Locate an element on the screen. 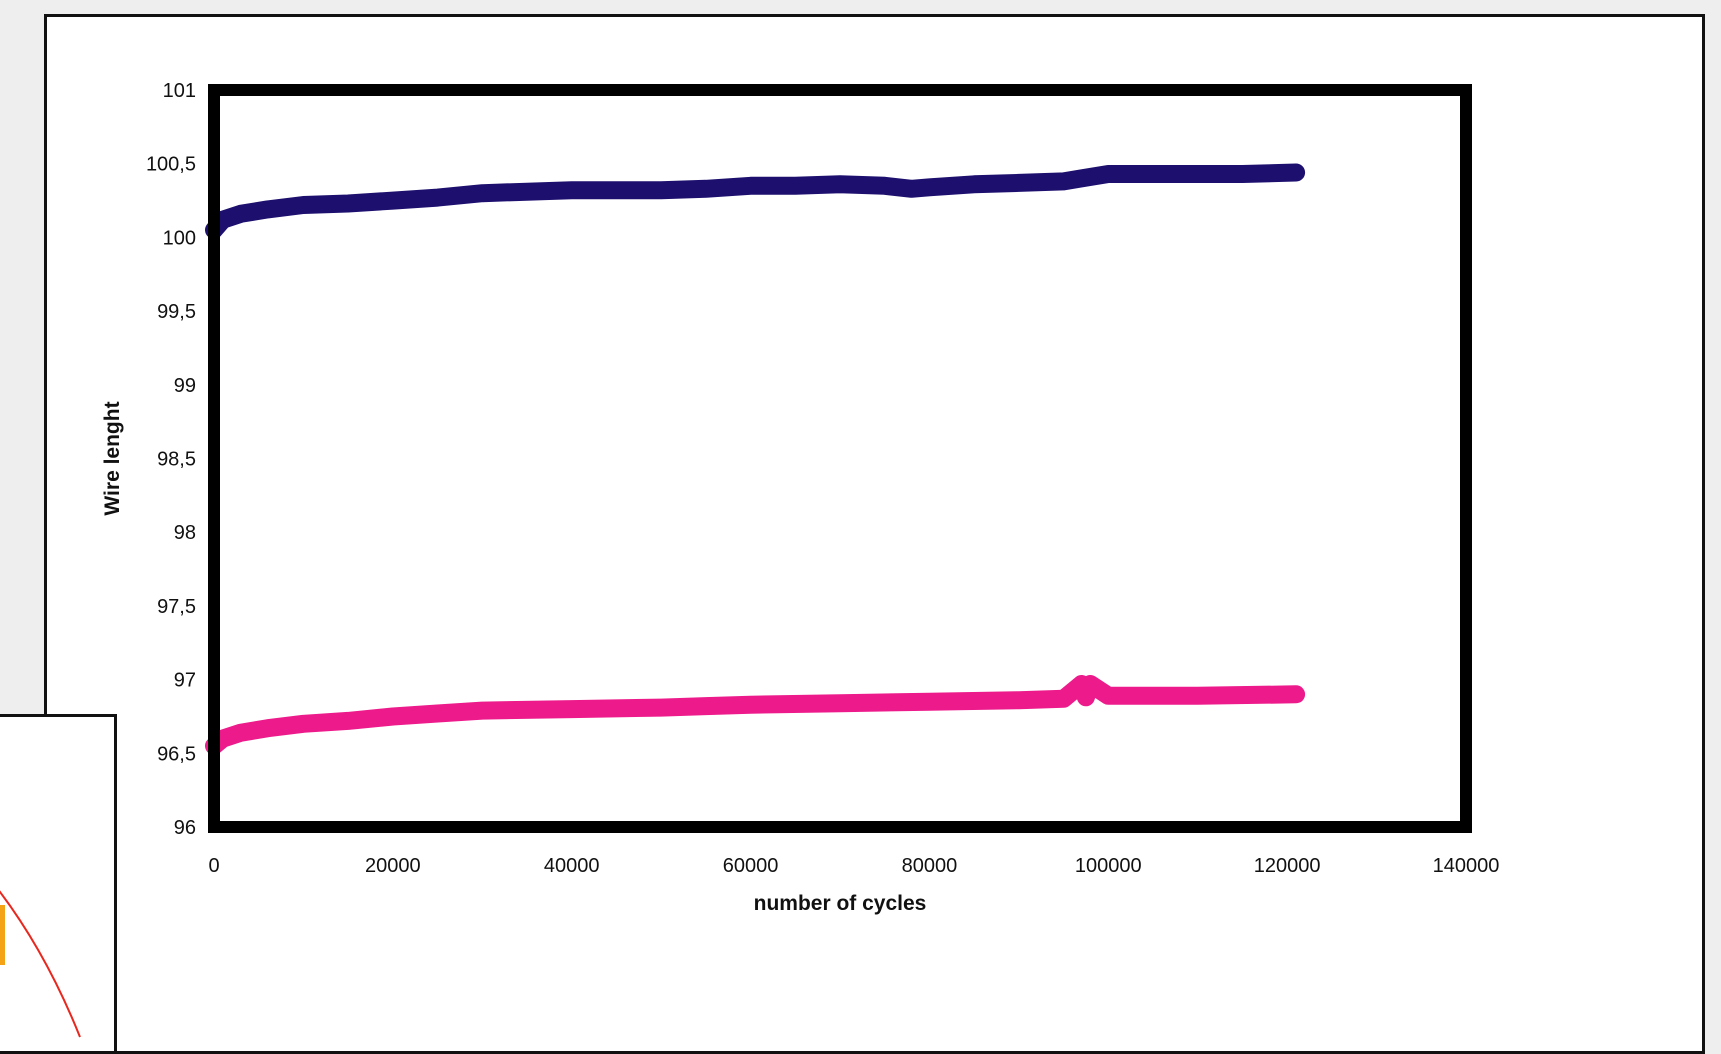  y-tick-label: 97,5 is located at coordinates (176, 607).